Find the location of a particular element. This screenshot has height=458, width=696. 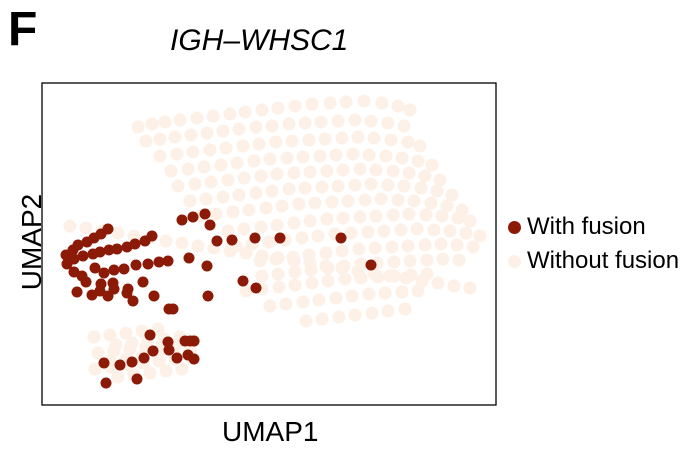

y-axis-label: UMAP2 is located at coordinates (31, 242).